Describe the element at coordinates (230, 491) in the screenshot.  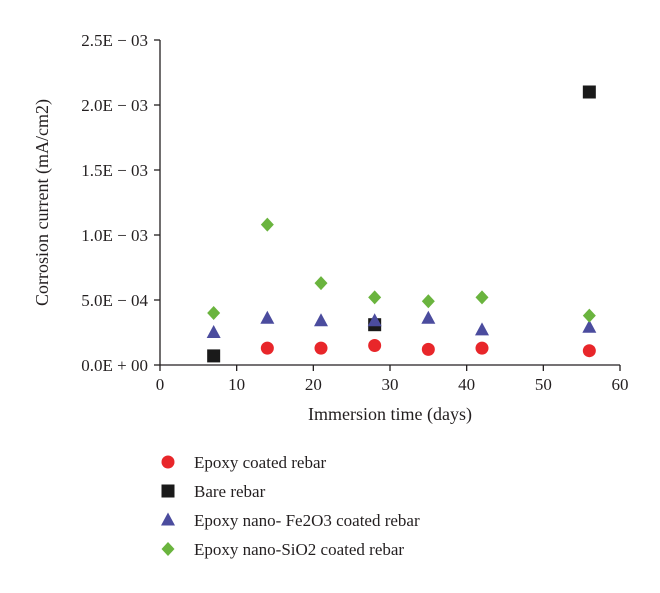
I see `legend-label: Bare rebar` at that location.